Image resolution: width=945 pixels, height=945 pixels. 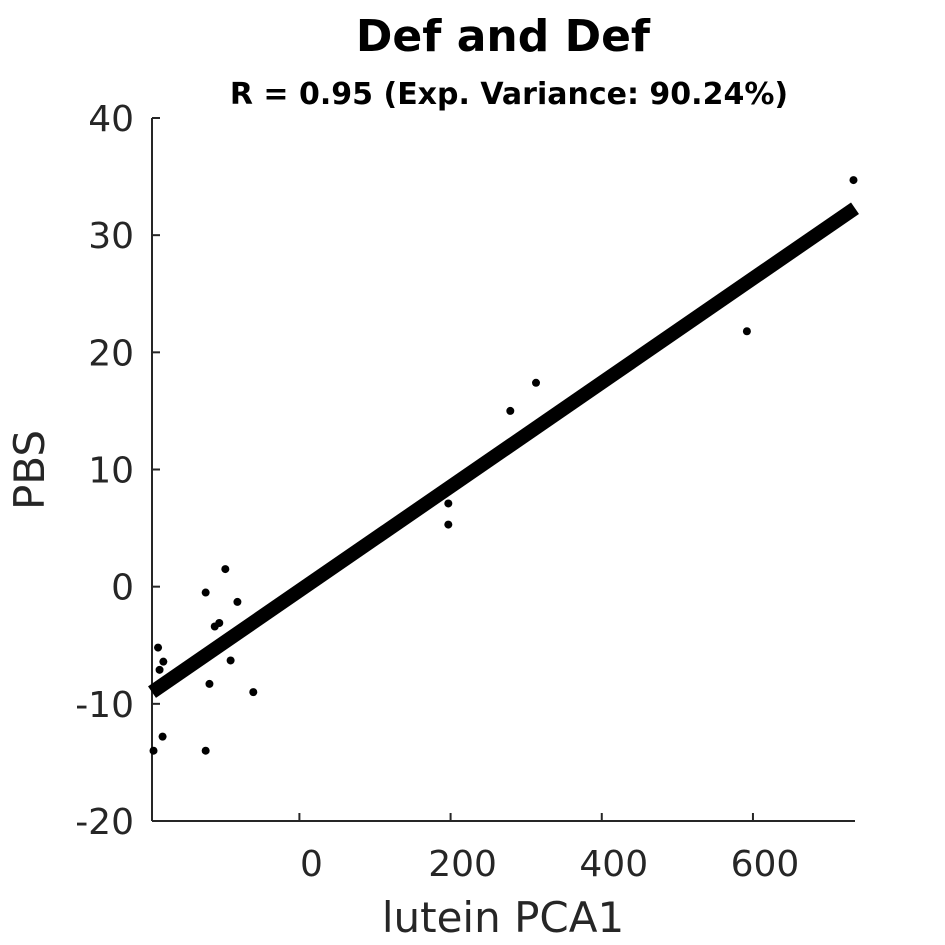 What do you see at coordinates (503, 36) in the screenshot?
I see `chart-title: Def and Def` at bounding box center [503, 36].